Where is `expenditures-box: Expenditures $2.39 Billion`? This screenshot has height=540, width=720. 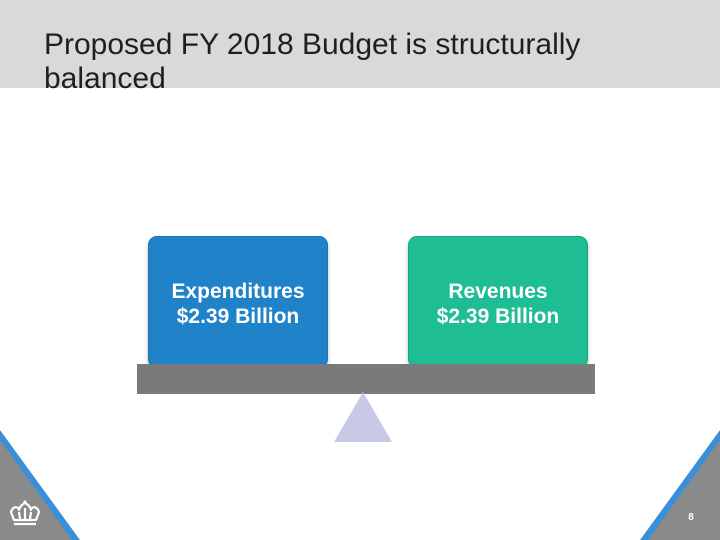
expenditures-box: Expenditures $2.39 Billion is located at coordinates (238, 302).